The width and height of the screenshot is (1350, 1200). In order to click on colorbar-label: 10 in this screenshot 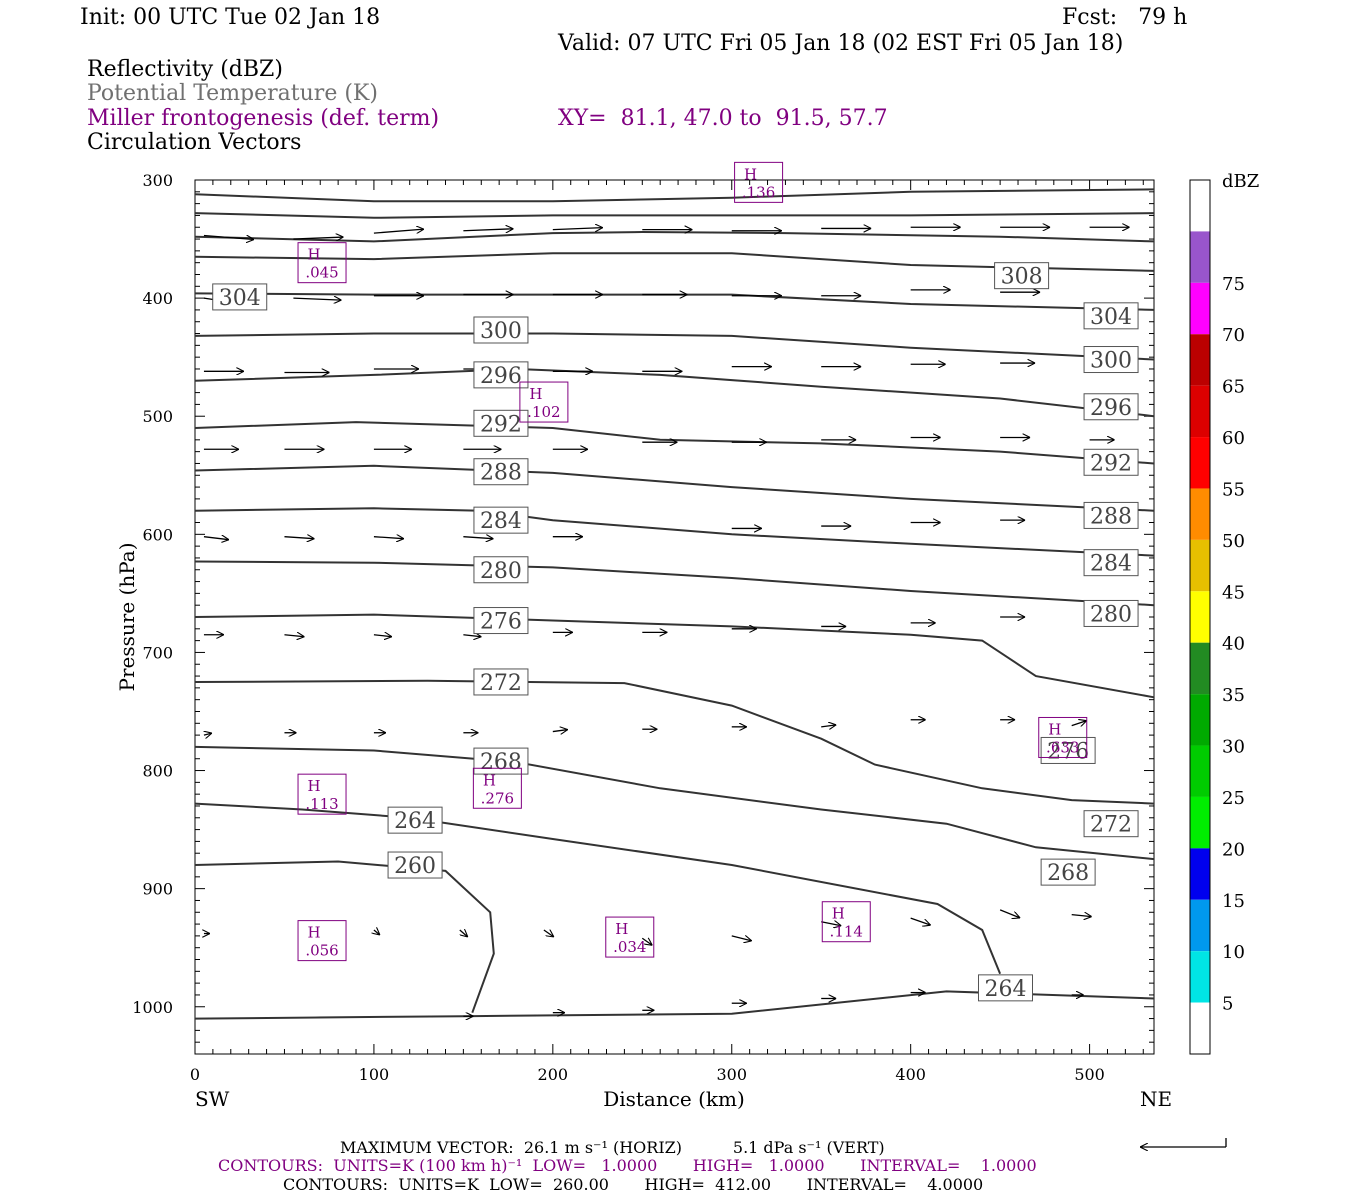, I will do `click(1233, 952)`.